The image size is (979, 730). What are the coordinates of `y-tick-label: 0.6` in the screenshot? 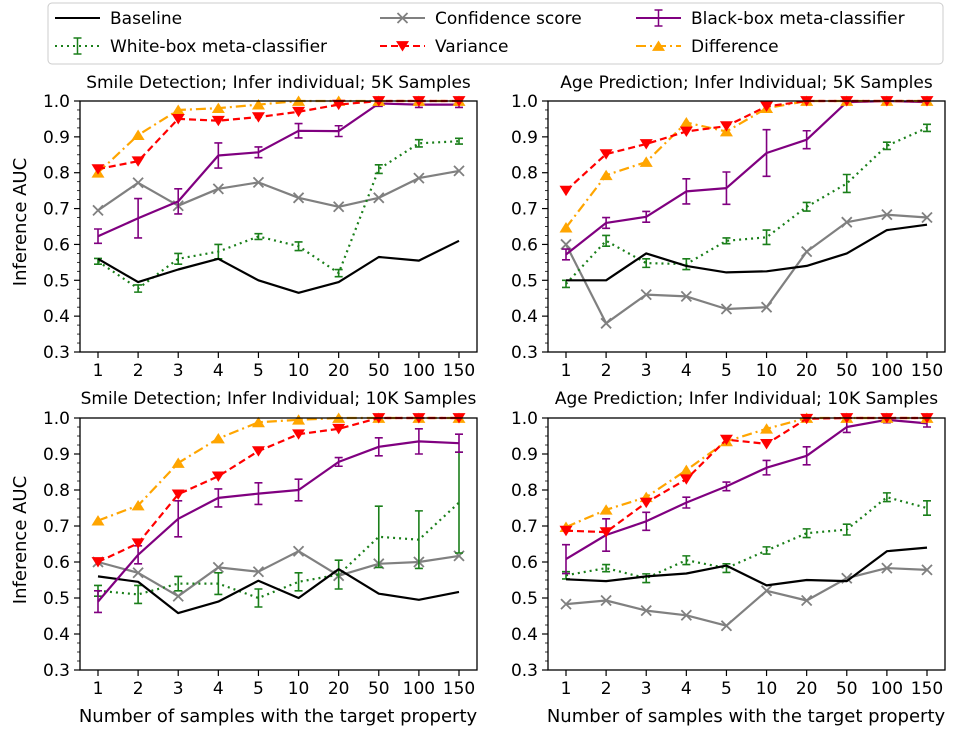 It's located at (524, 563).